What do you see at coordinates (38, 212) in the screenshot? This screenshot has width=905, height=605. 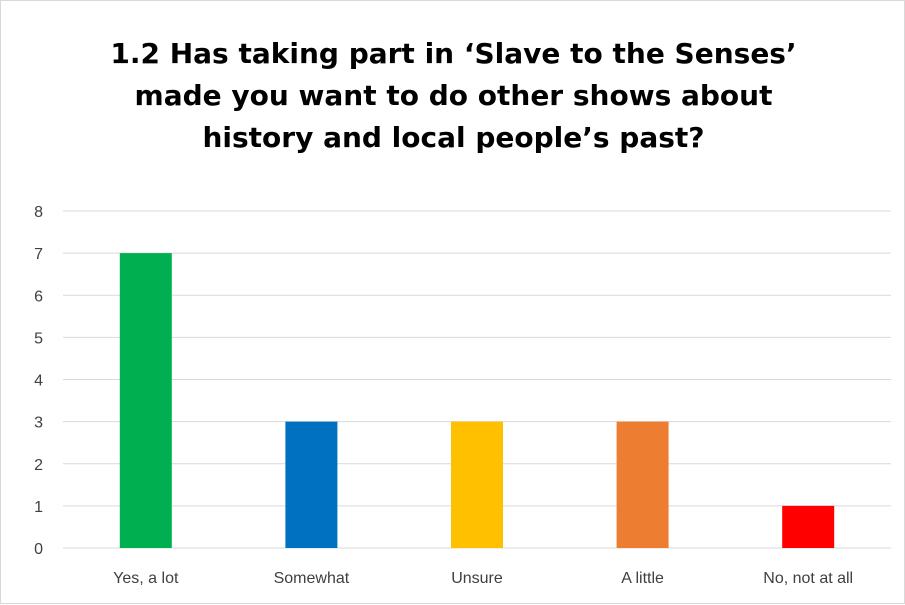 I see `y-tick-label: 8` at bounding box center [38, 212].